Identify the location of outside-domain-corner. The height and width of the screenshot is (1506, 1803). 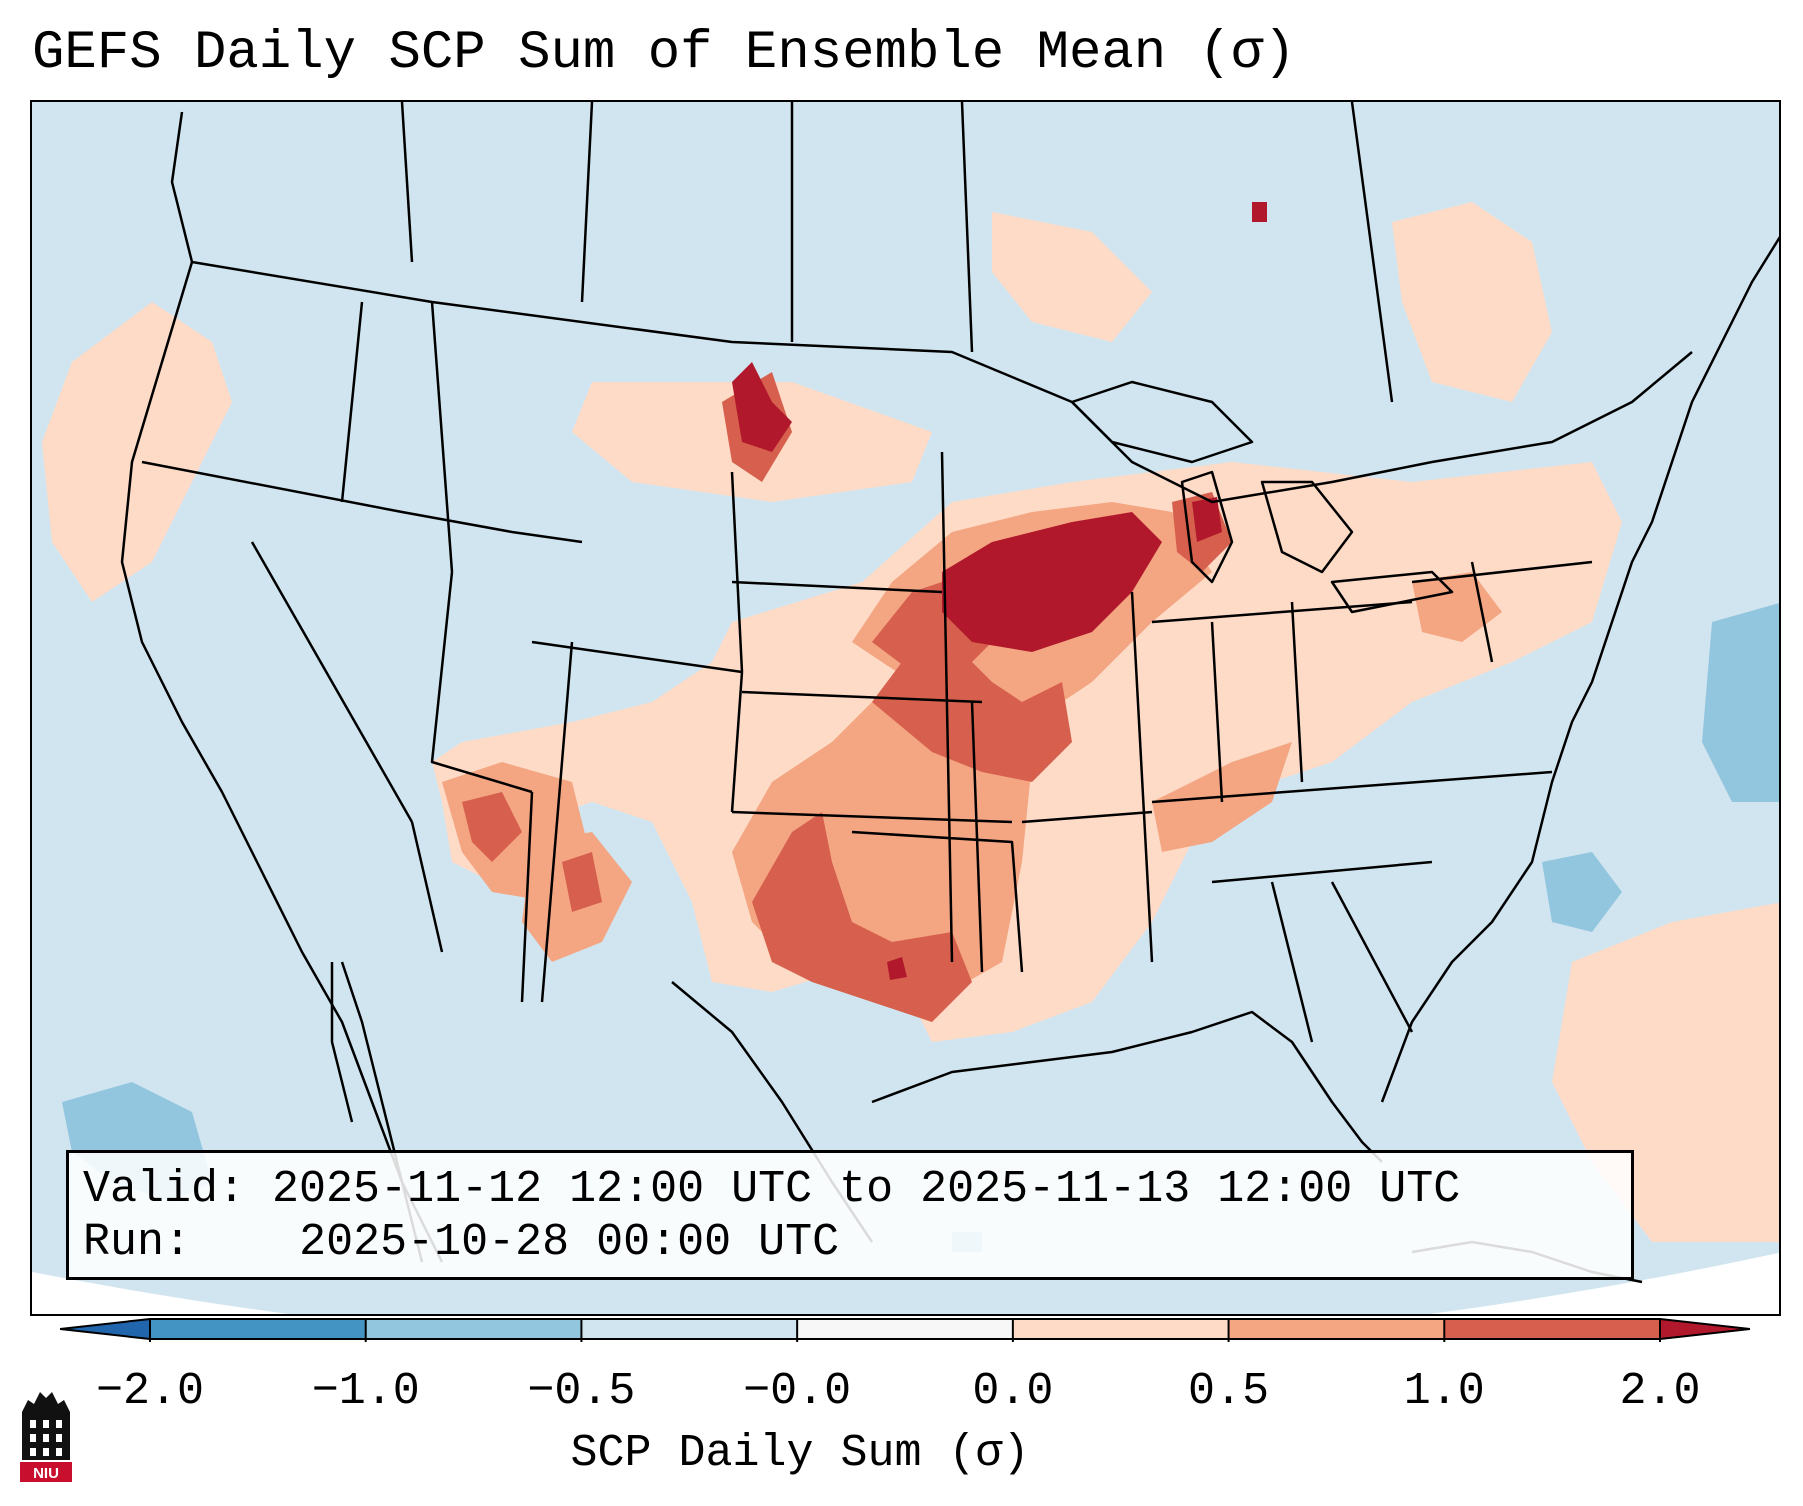
(905, 1283).